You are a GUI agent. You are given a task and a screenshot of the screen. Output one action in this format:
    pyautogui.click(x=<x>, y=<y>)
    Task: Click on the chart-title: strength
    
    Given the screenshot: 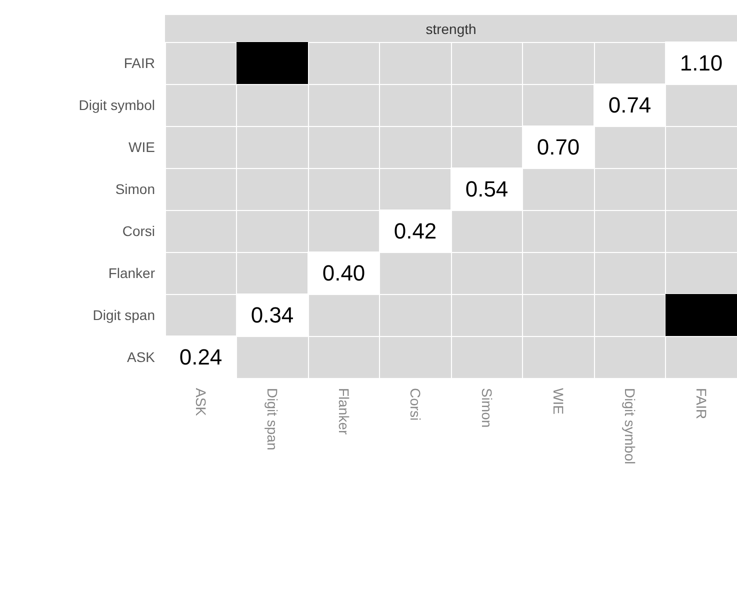 What is the action you would take?
    pyautogui.click(x=451, y=28)
    